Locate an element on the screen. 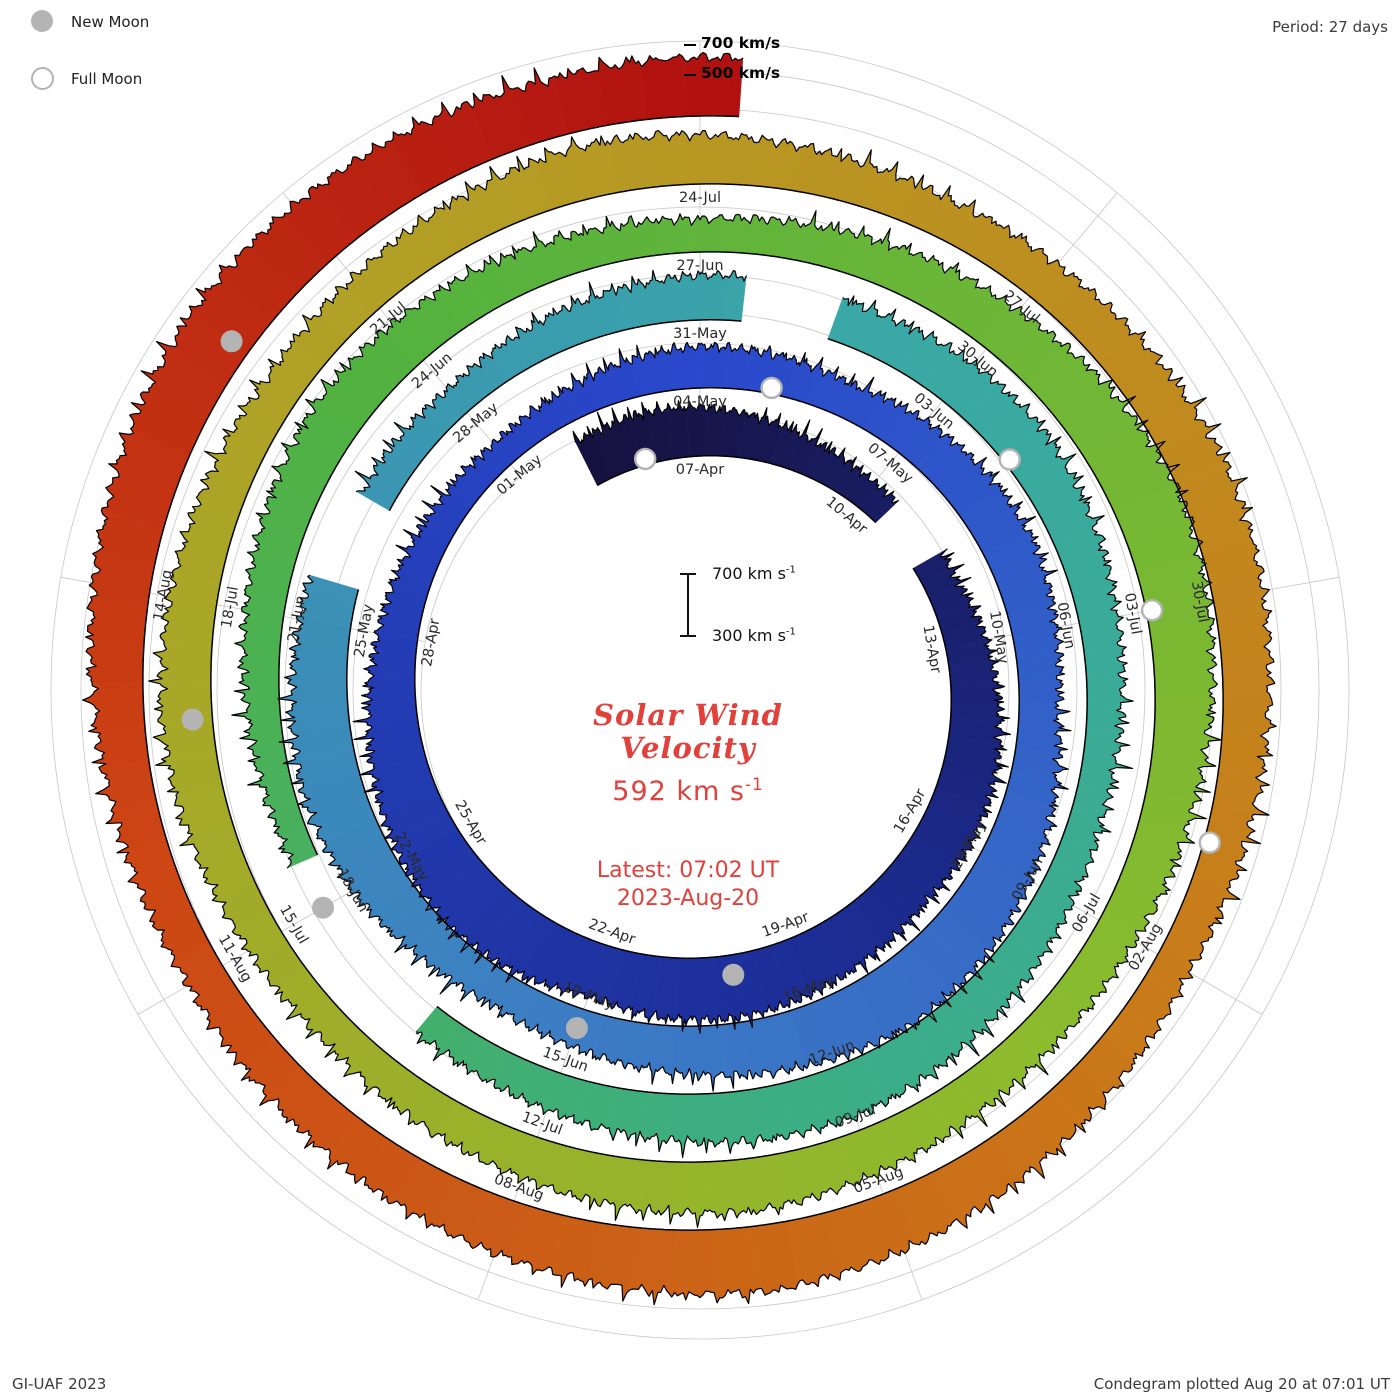  date-label: 24-Jul is located at coordinates (700, 198).